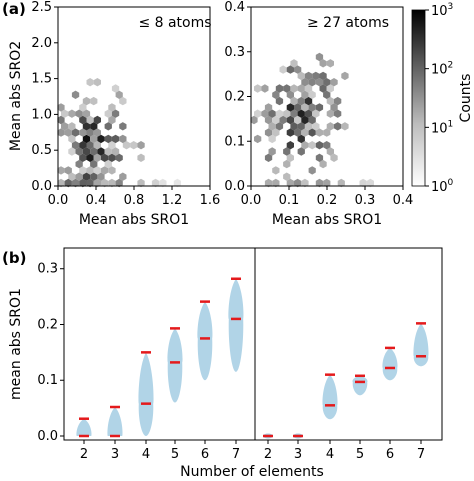 The image size is (474, 481). Describe the element at coordinates (16, 344) in the screenshot. I see `y-axis-label: mean abs SRO1` at that location.